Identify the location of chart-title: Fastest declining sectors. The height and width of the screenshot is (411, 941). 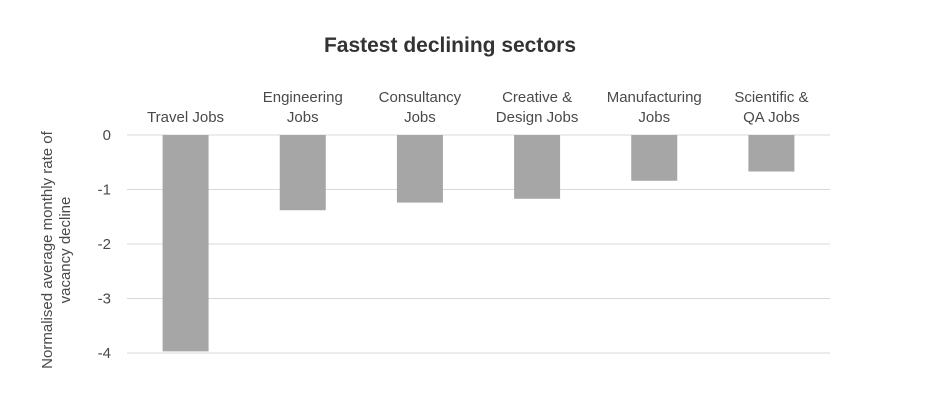
(450, 45).